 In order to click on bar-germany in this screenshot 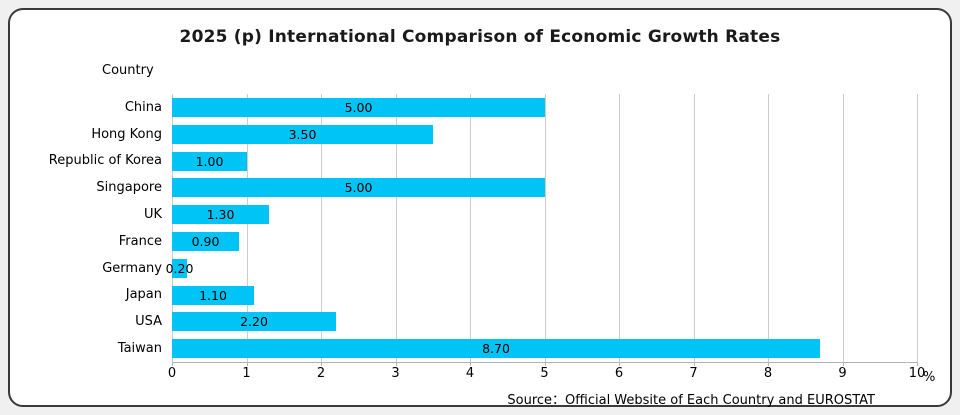, I will do `click(179, 268)`.